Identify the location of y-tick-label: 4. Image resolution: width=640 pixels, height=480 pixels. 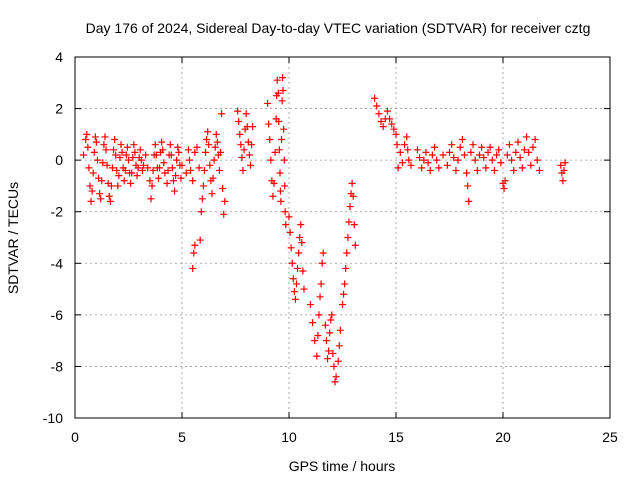
(59, 57).